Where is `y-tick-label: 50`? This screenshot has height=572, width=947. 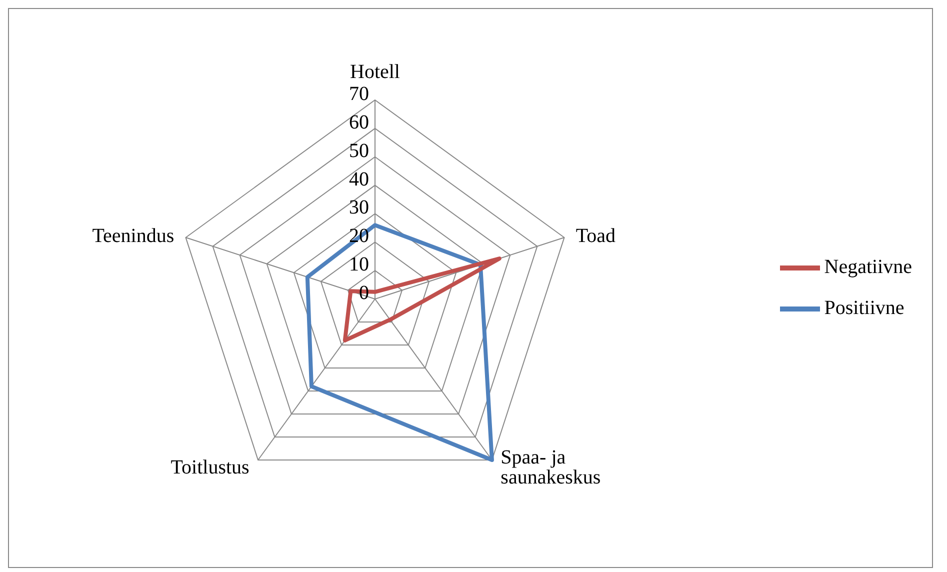 y-tick-label: 50 is located at coordinates (359, 151).